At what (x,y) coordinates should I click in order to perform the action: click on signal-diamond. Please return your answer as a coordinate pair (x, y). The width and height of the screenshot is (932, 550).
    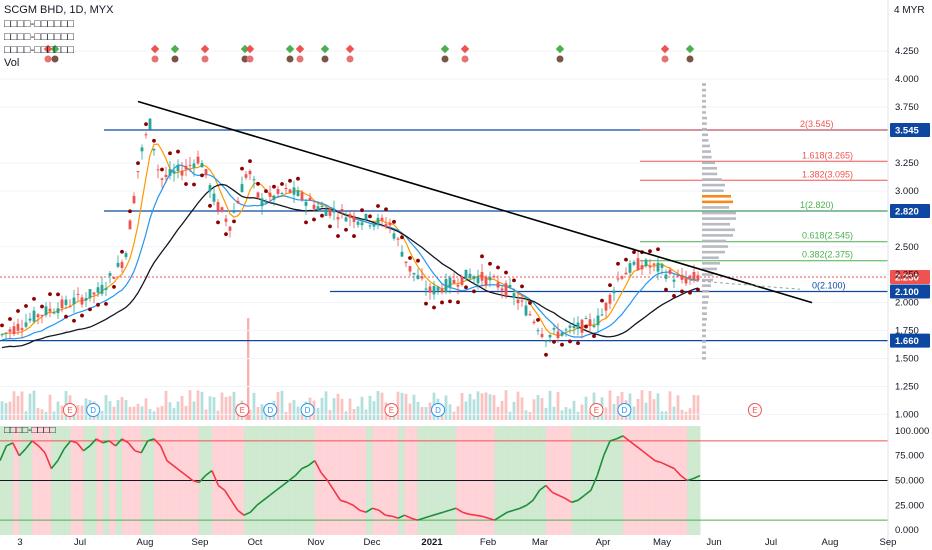
    Looking at the image, I should click on (665, 49).